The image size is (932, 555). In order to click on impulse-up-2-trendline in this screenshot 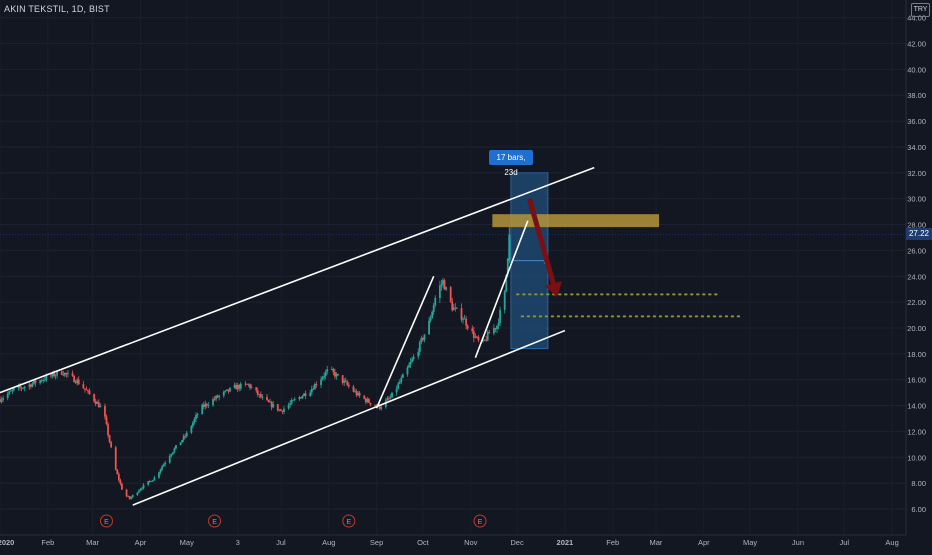, I will do `click(501, 289)`.